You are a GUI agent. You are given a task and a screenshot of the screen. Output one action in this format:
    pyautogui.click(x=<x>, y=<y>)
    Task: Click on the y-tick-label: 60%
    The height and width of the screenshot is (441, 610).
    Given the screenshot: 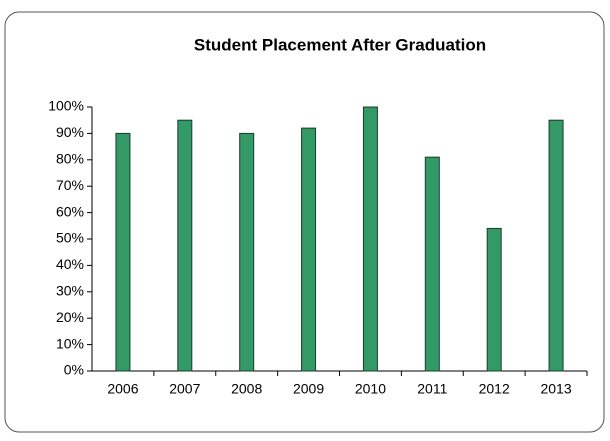 What is the action you would take?
    pyautogui.click(x=70, y=211)
    